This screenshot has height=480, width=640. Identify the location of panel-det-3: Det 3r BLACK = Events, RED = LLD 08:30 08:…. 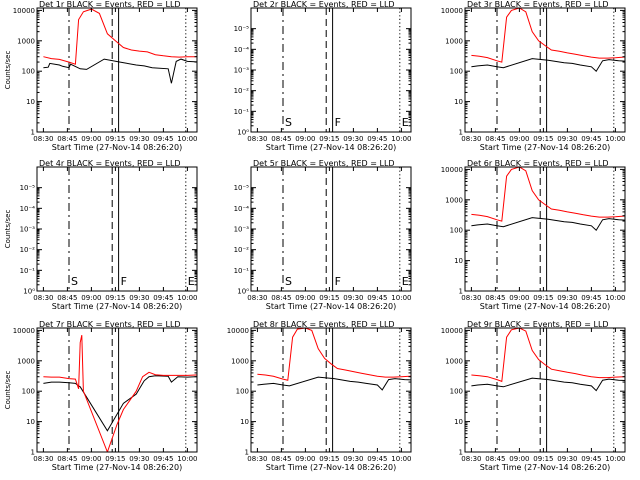
(533, 76).